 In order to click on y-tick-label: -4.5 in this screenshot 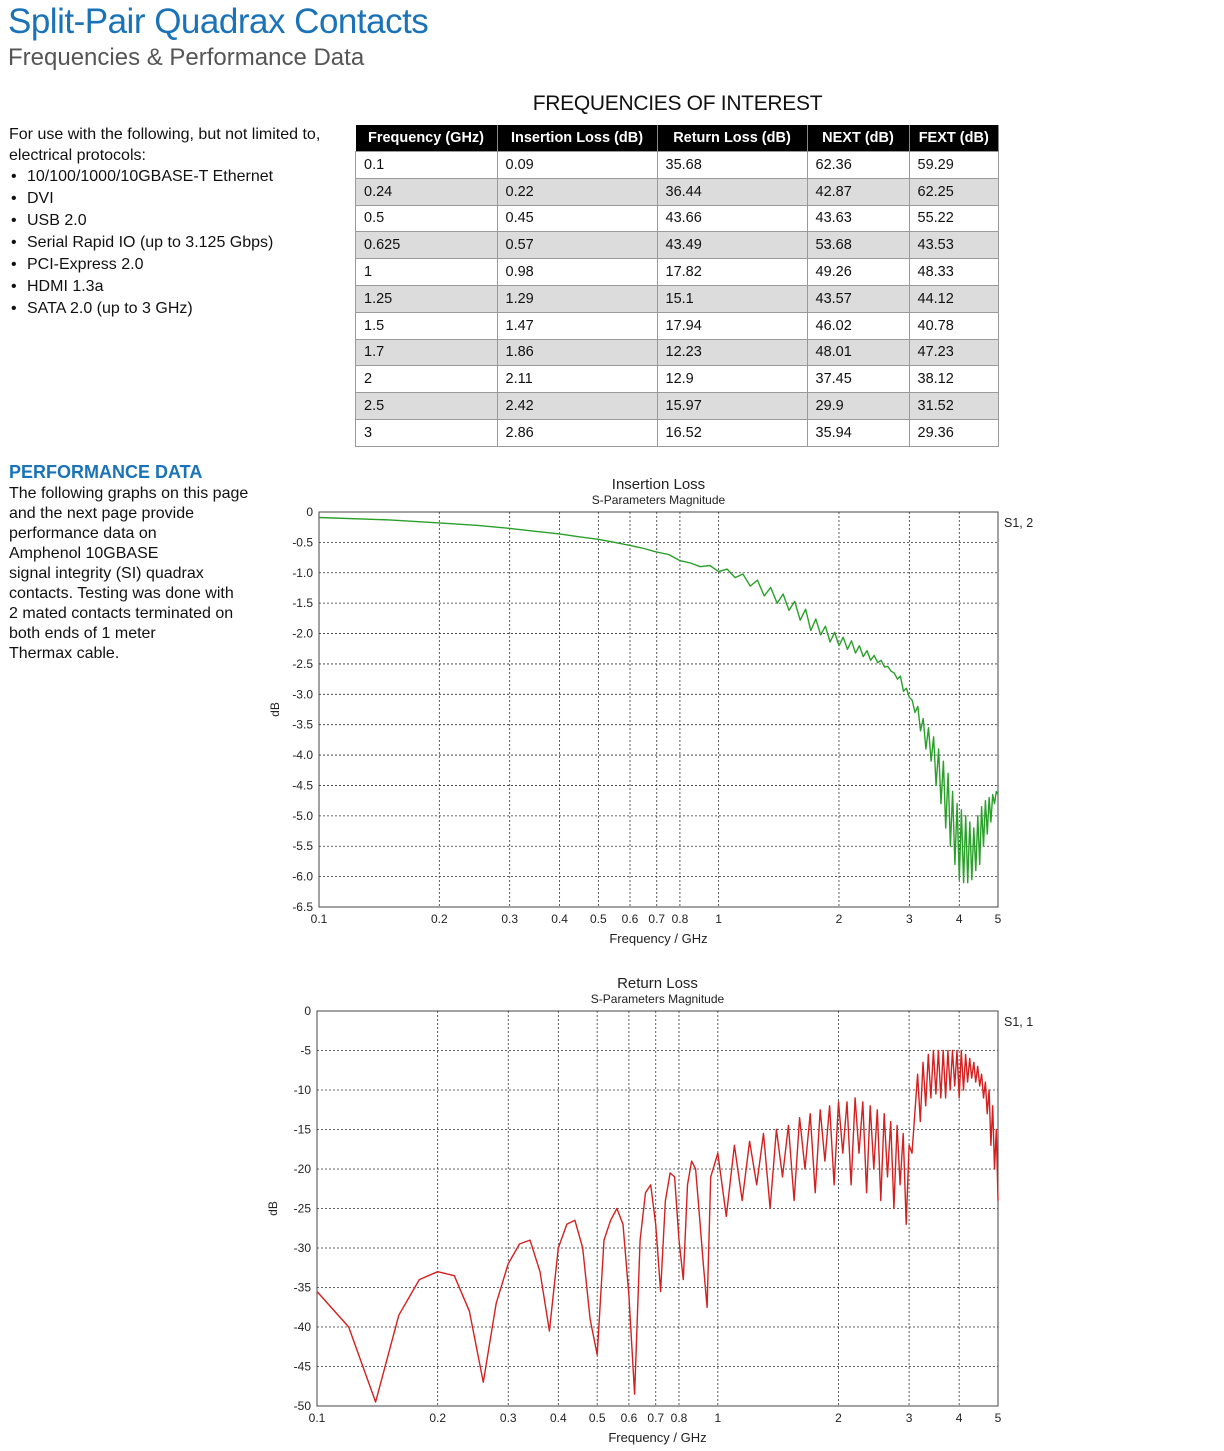, I will do `click(302, 785)`.